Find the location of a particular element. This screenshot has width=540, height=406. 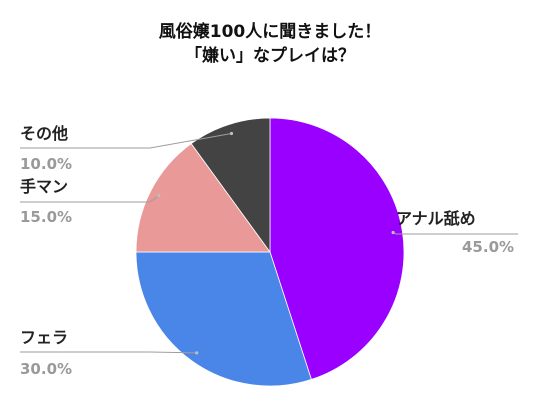

slice-value-label-3: 15.0% is located at coordinates (46, 217).